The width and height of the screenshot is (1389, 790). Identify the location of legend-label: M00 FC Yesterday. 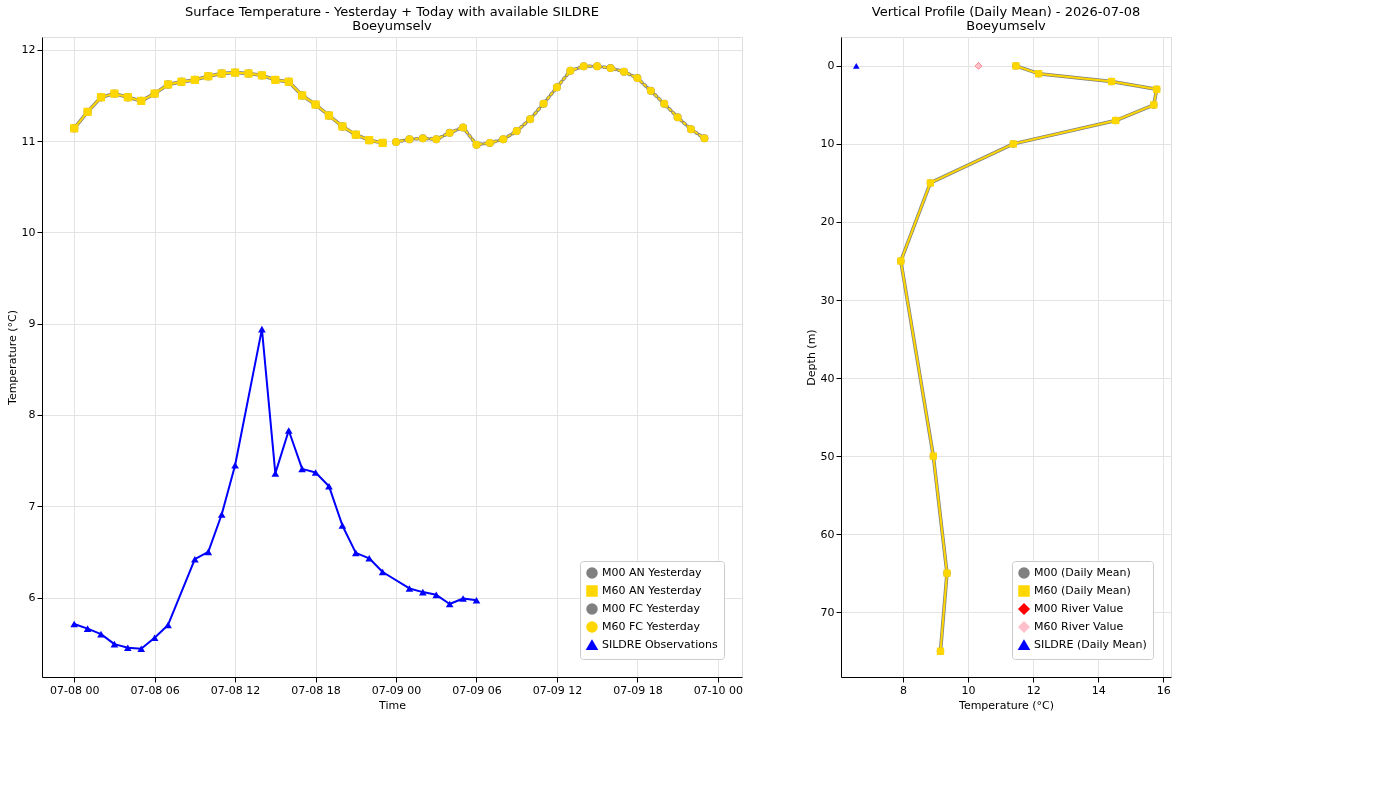
(651, 608).